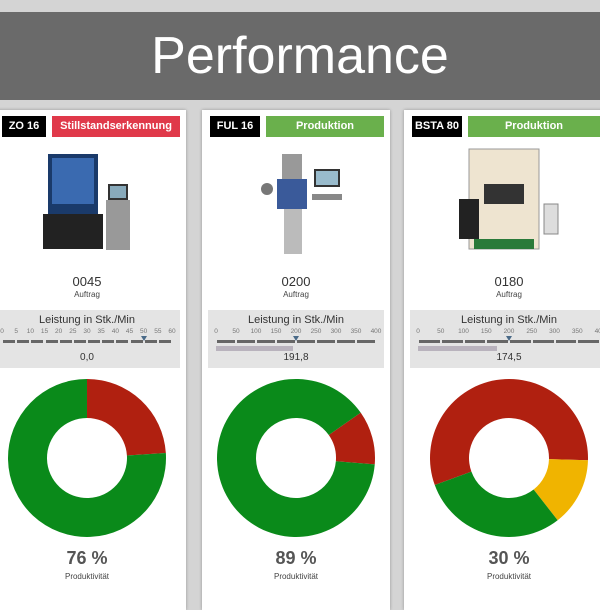 This screenshot has height=610, width=600. I want to click on scale-tick-label: 20, so click(59, 331).